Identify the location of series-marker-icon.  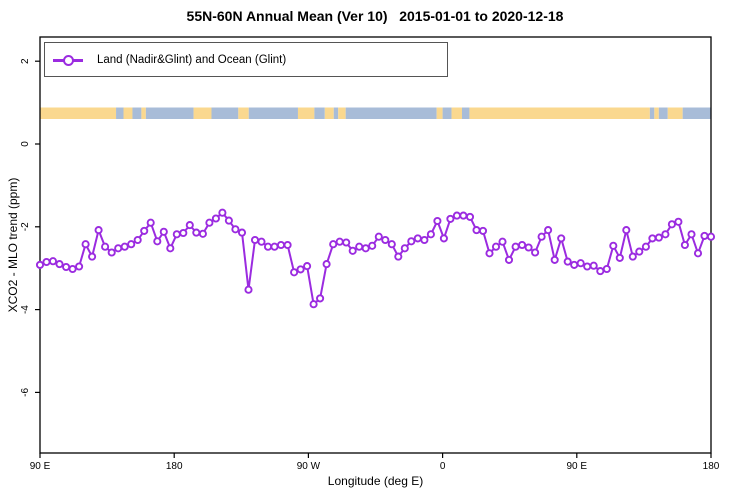
(68, 60).